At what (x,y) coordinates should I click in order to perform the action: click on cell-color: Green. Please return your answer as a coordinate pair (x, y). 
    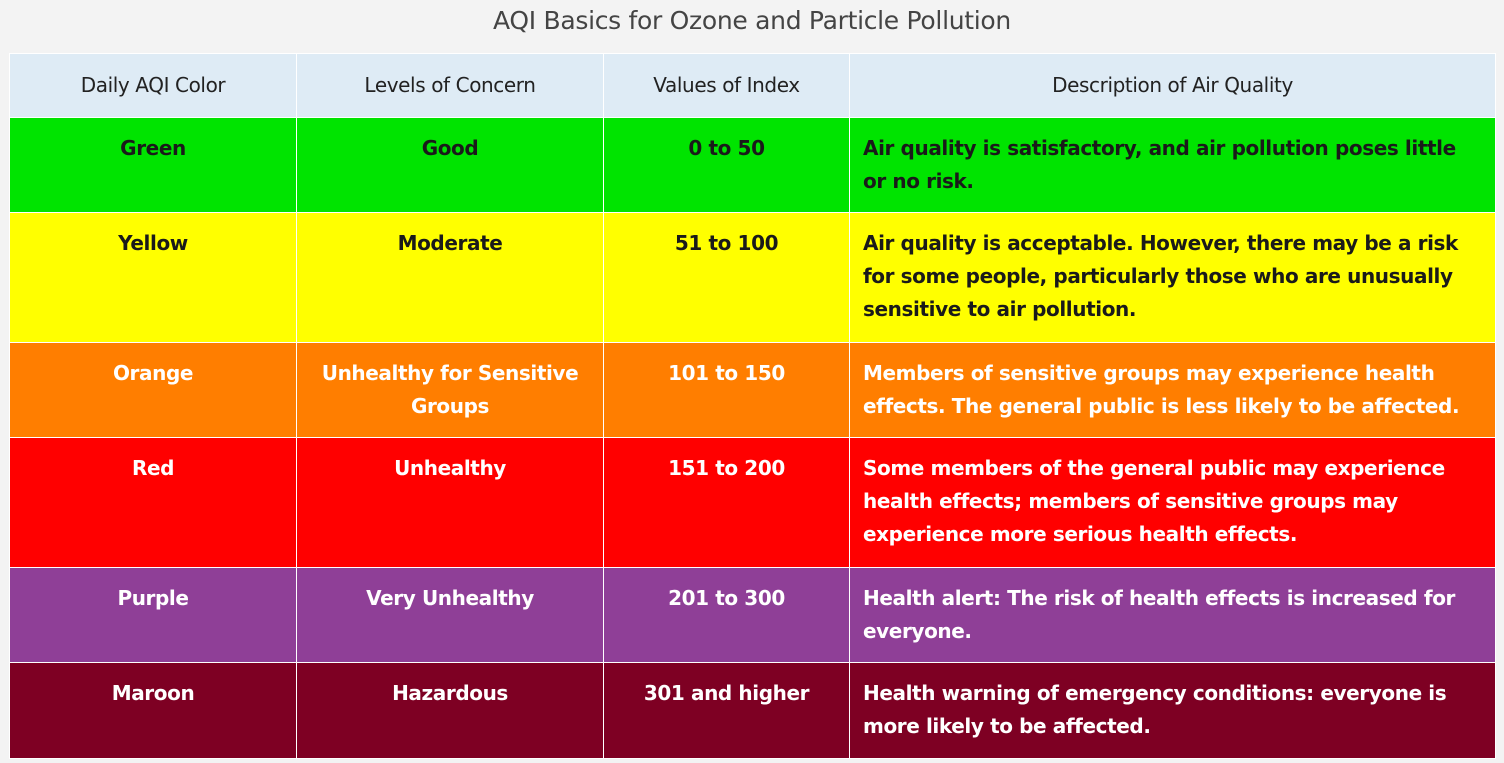
    Looking at the image, I should click on (153, 165).